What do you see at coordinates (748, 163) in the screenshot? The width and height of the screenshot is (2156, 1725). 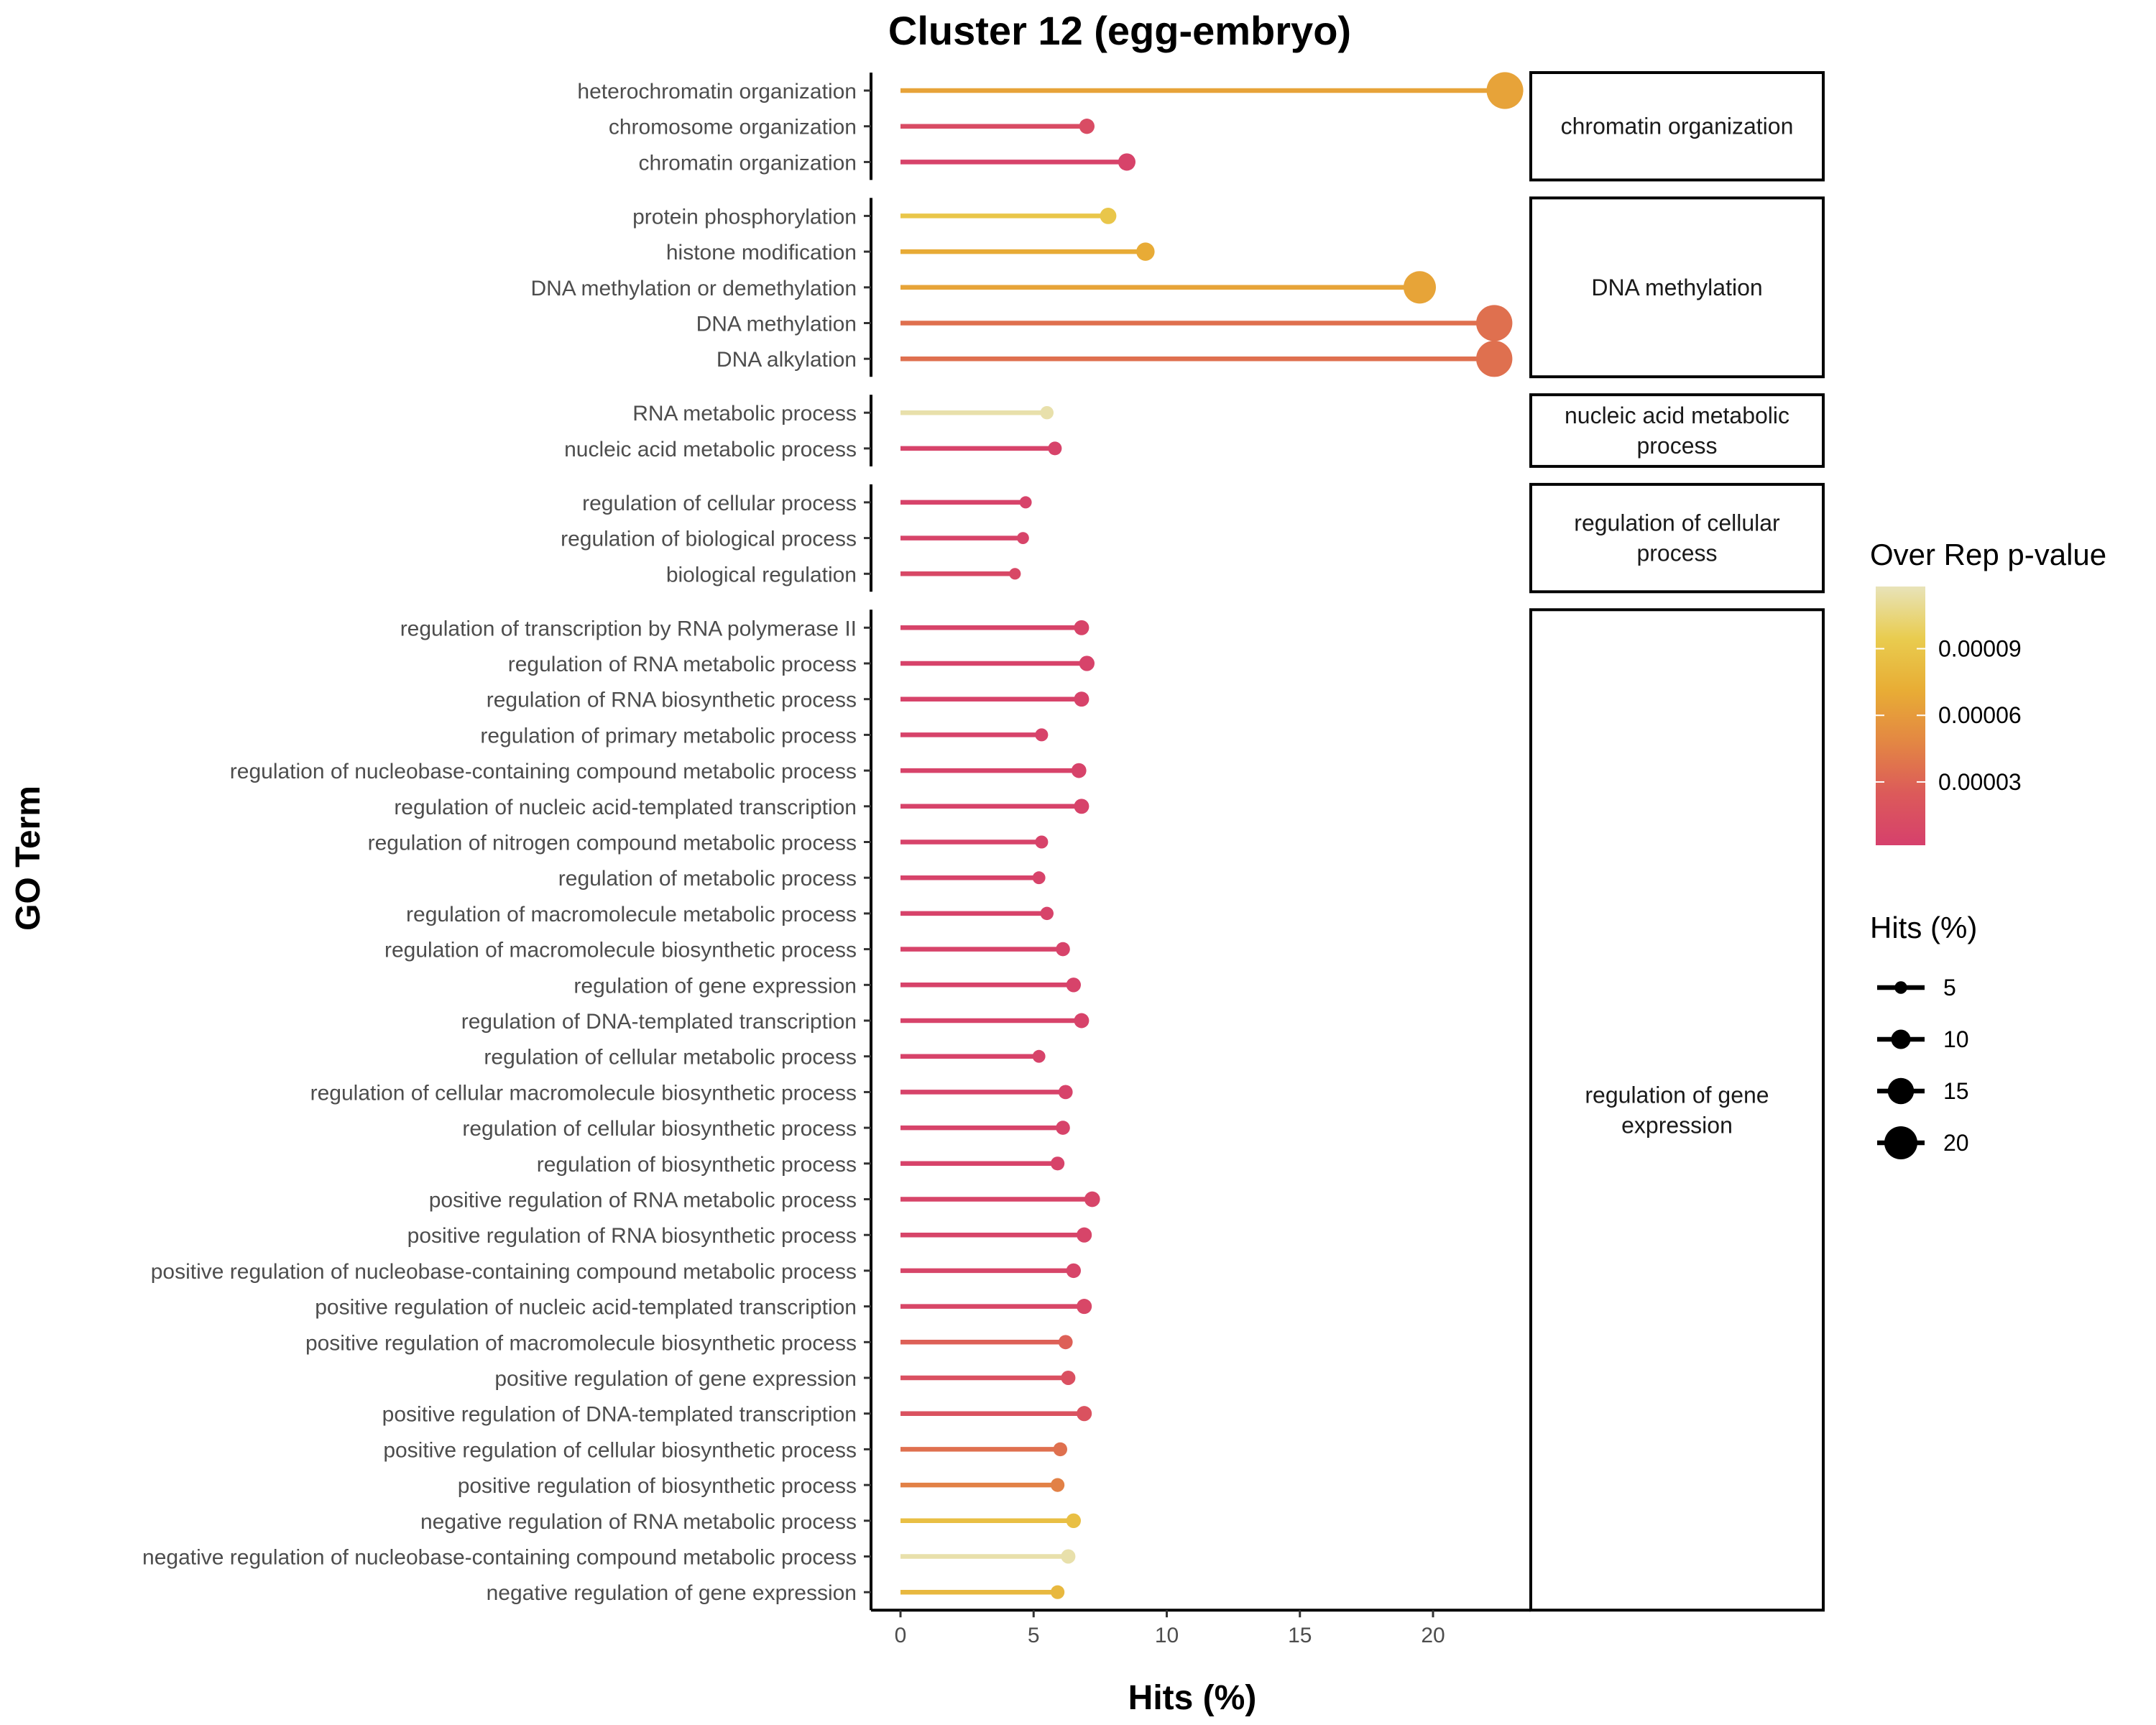 I see `y-tick-label: chromatin organization` at bounding box center [748, 163].